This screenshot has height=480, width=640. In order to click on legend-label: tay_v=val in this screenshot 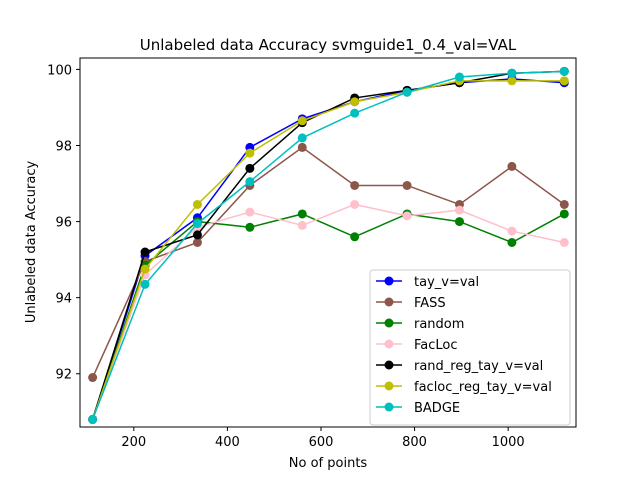, I will do `click(446, 282)`.